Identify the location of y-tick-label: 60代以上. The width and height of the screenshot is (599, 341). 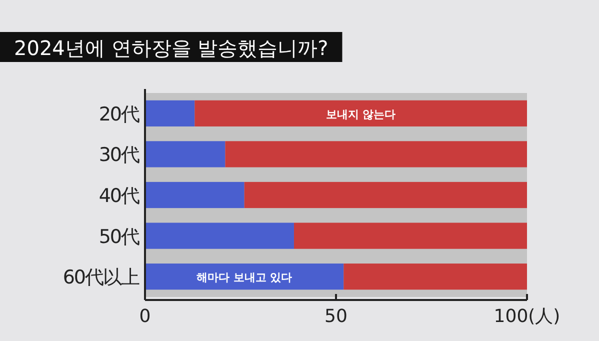
(101, 277).